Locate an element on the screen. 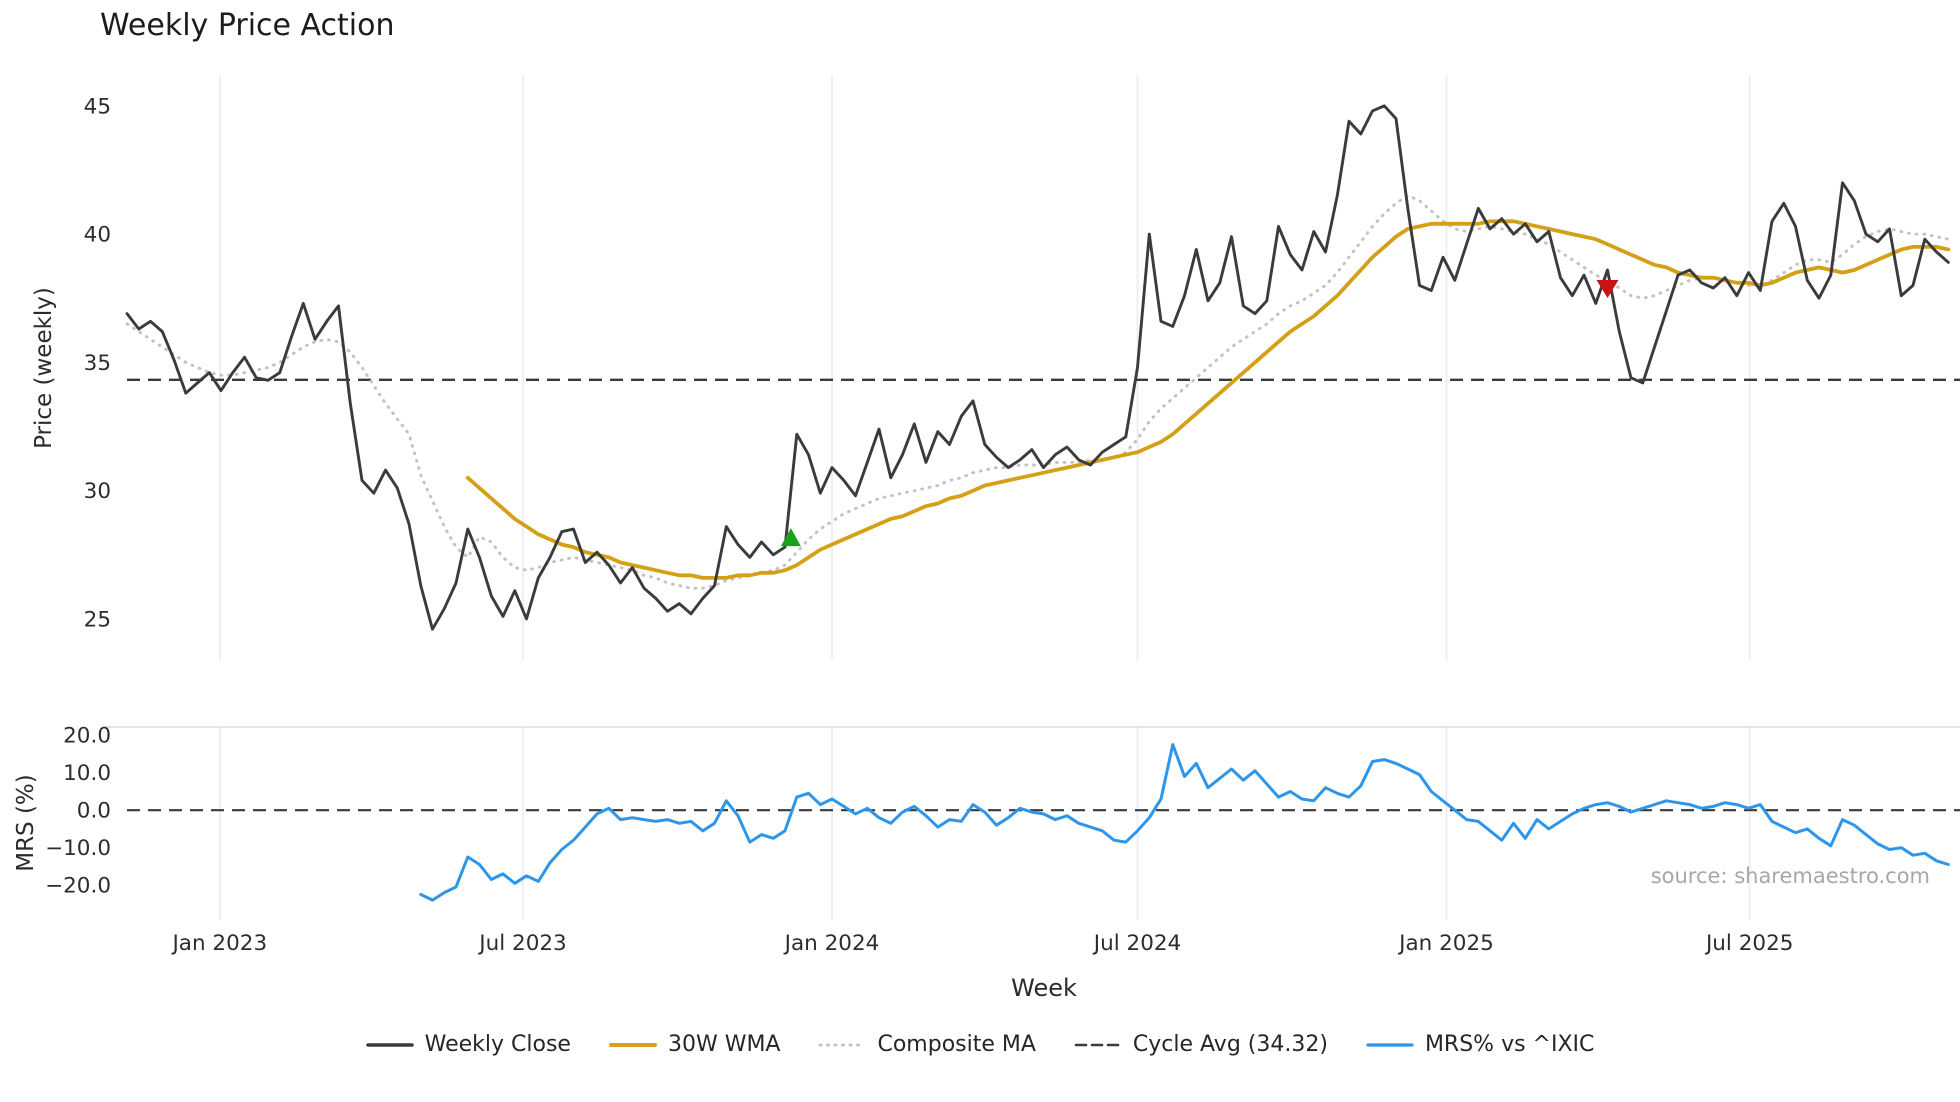  x-tick-label: Jul 2023 is located at coordinates (522, 943).